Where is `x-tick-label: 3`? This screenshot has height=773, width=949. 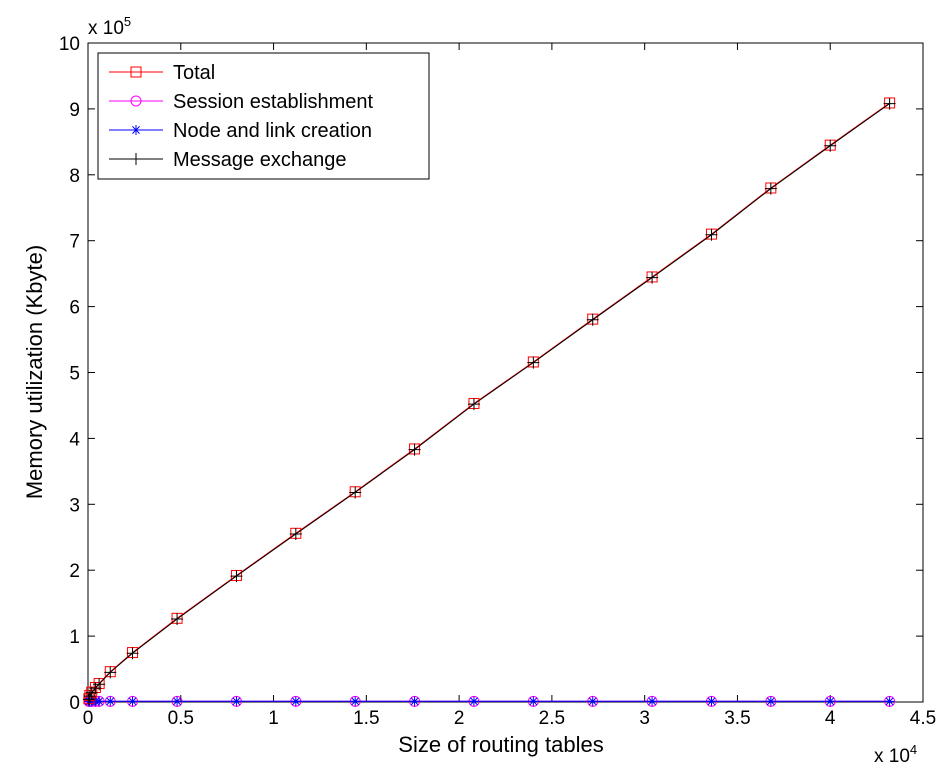
x-tick-label: 3 is located at coordinates (644, 718).